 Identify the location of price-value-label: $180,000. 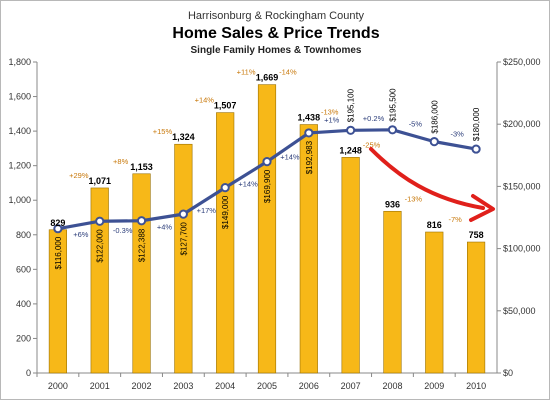
(476, 124).